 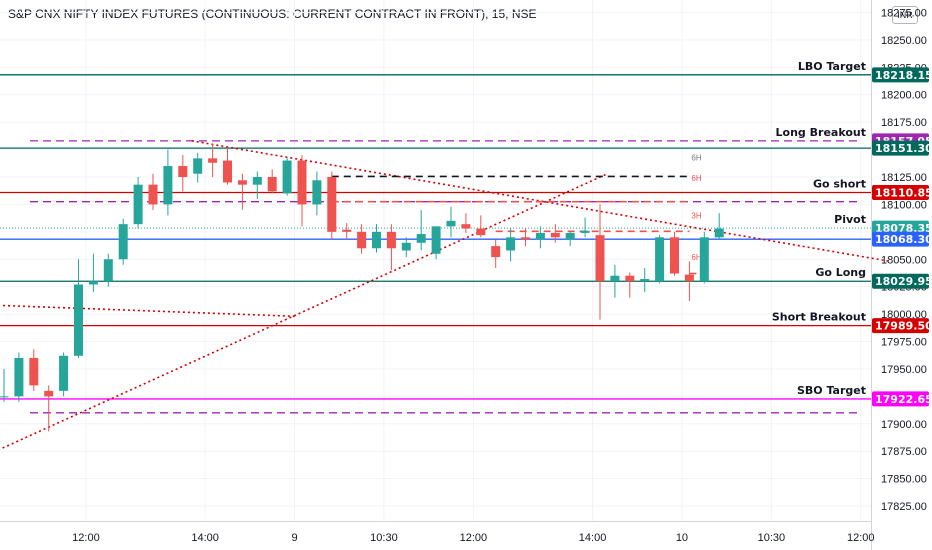 What do you see at coordinates (904, 205) in the screenshot?
I see `y-tick-label: 18100.00` at bounding box center [904, 205].